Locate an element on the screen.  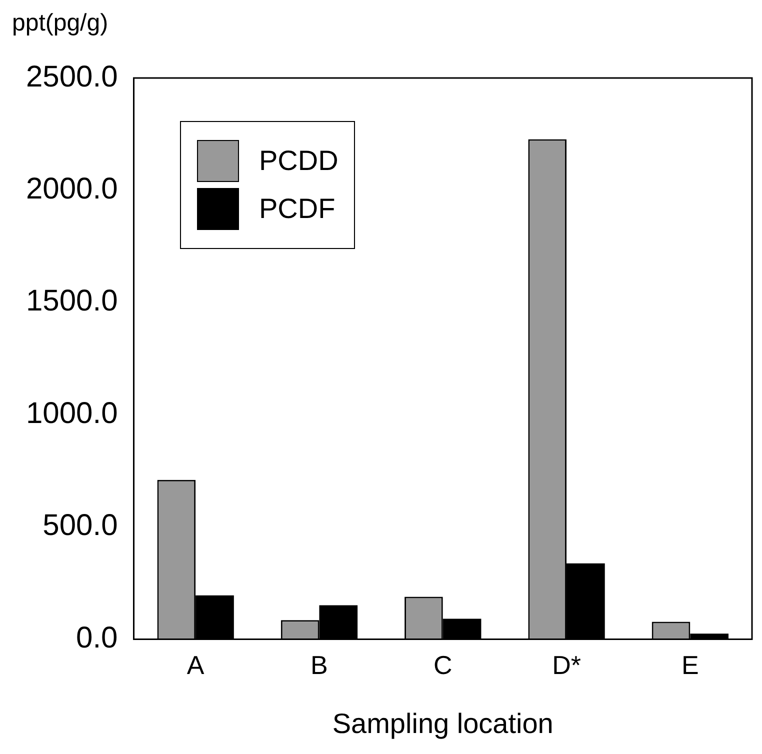
legend-label: PCDF is located at coordinates (297, 209).